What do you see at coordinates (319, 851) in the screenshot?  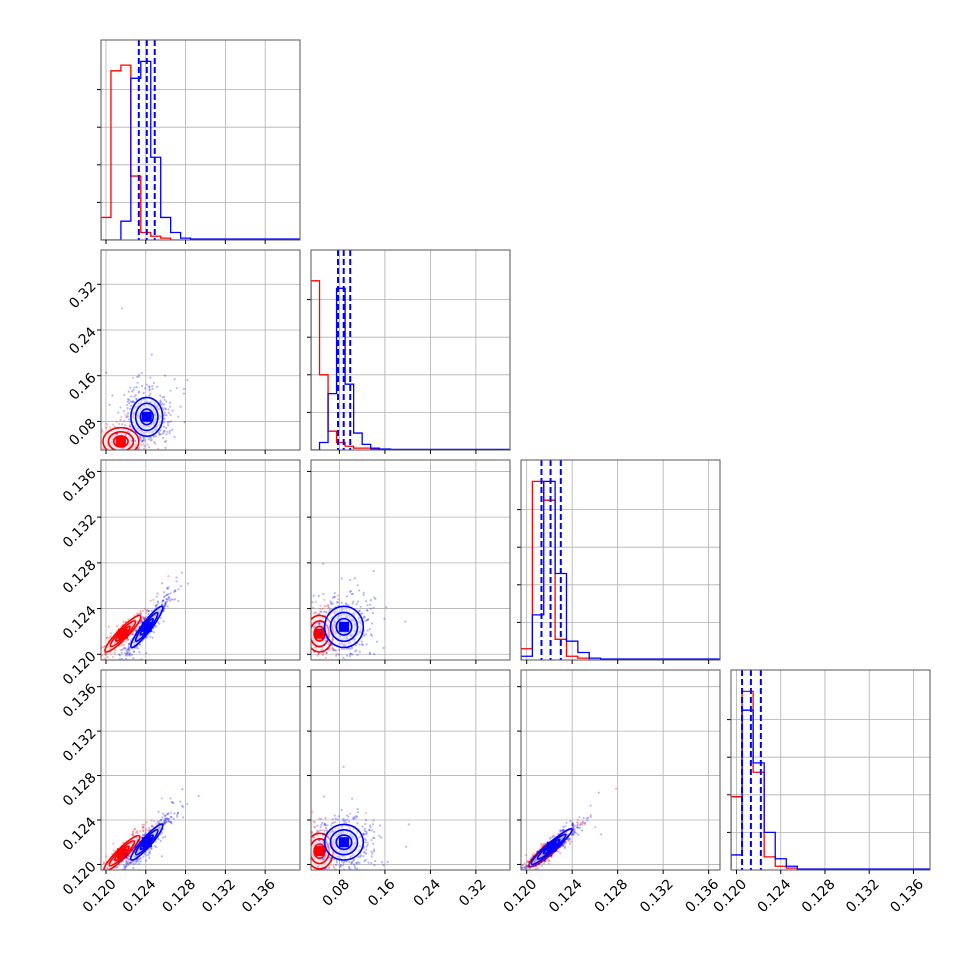 I see `center-marker-red` at bounding box center [319, 851].